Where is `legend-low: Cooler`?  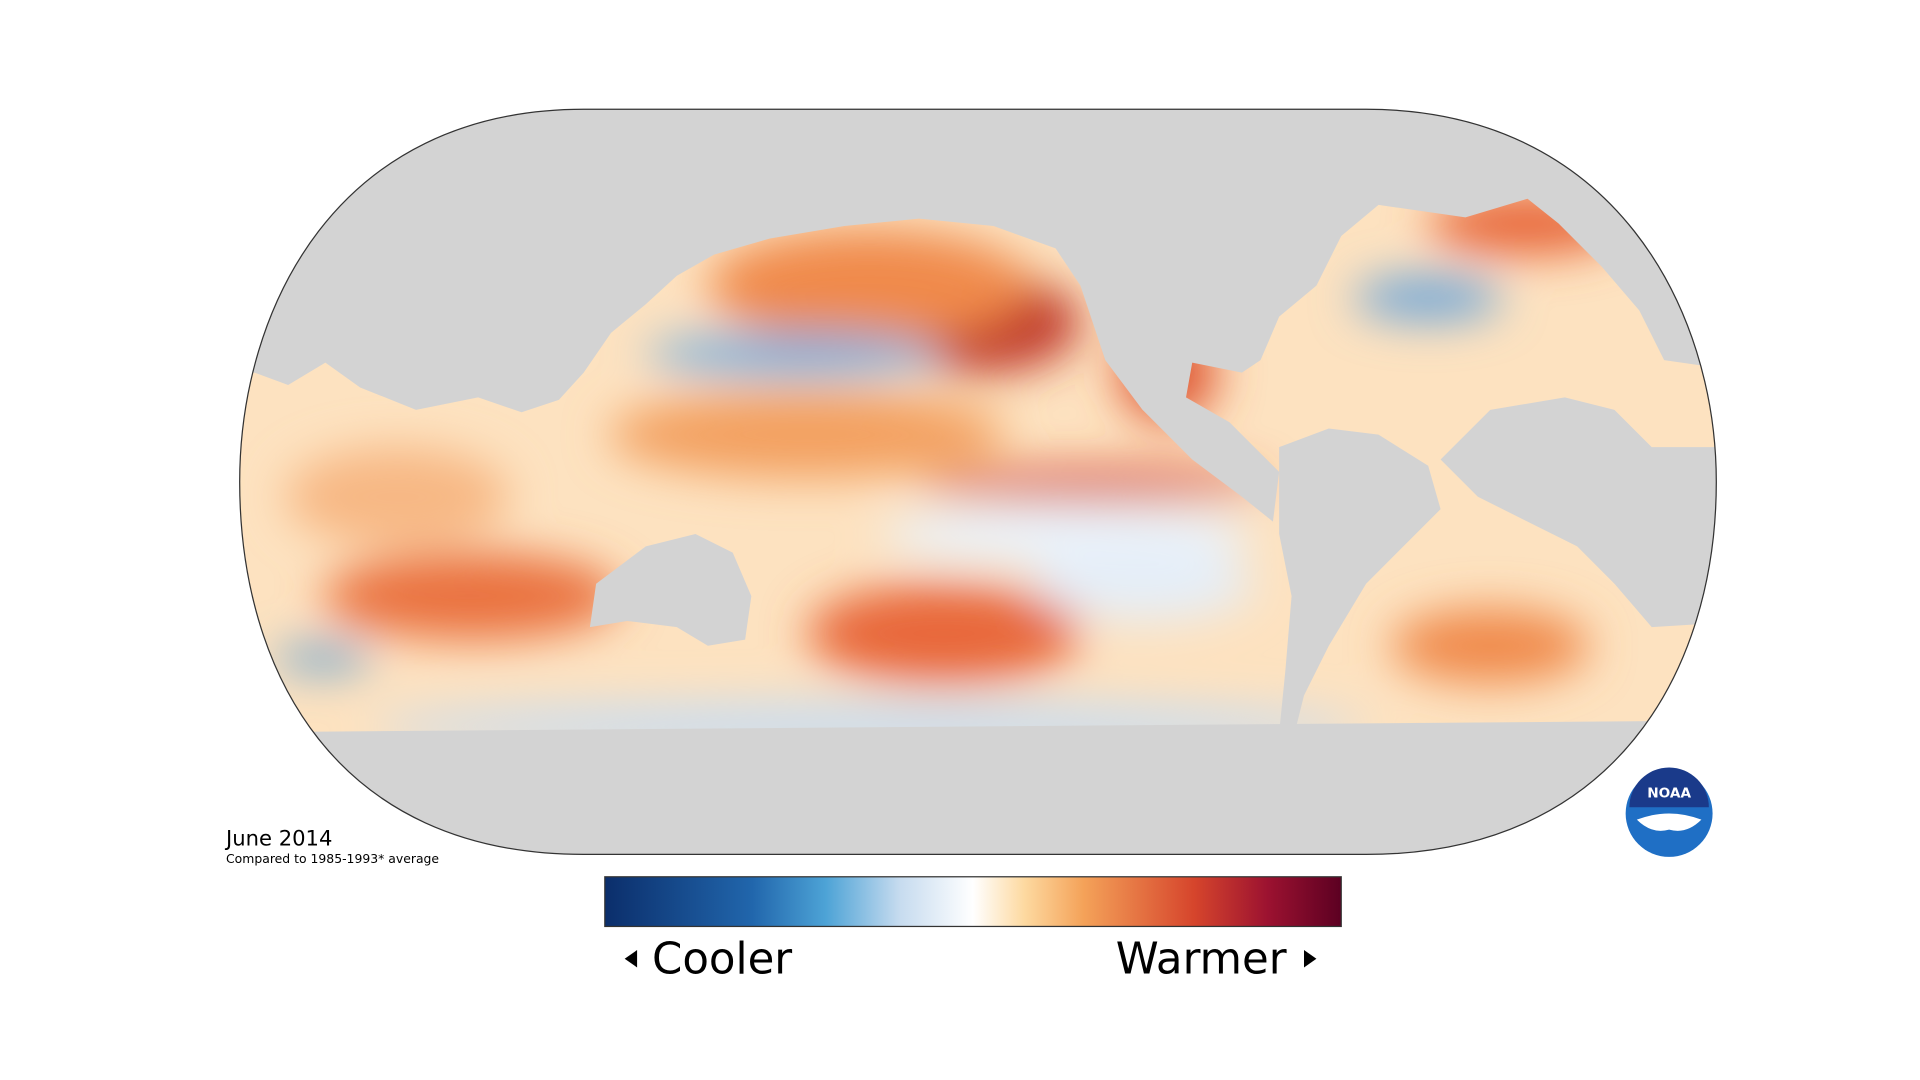 legend-low: Cooler is located at coordinates (722, 960).